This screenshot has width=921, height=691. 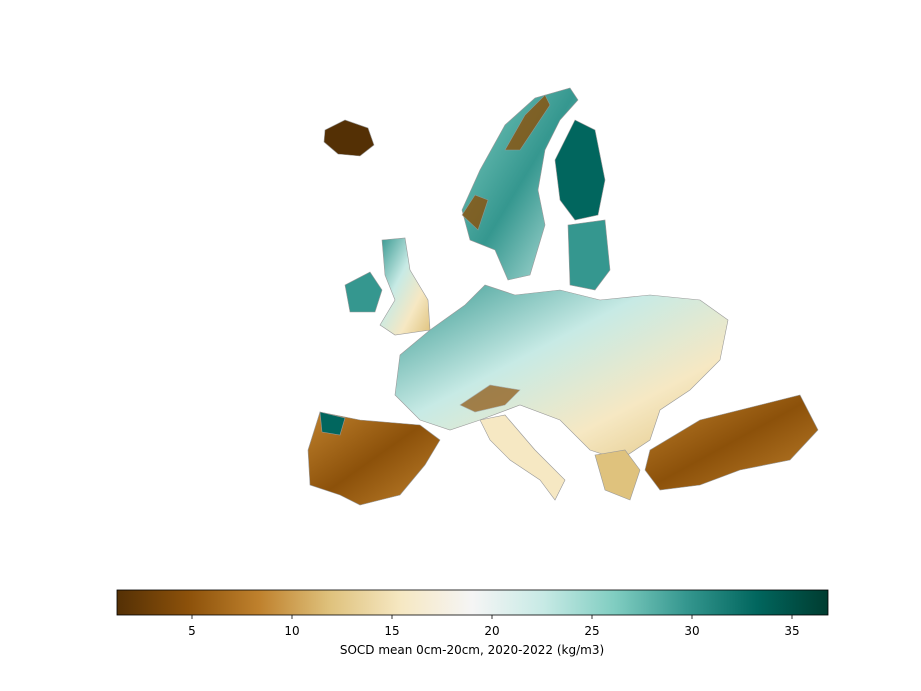 What do you see at coordinates (363, 292) in the screenshot?
I see `ireland` at bounding box center [363, 292].